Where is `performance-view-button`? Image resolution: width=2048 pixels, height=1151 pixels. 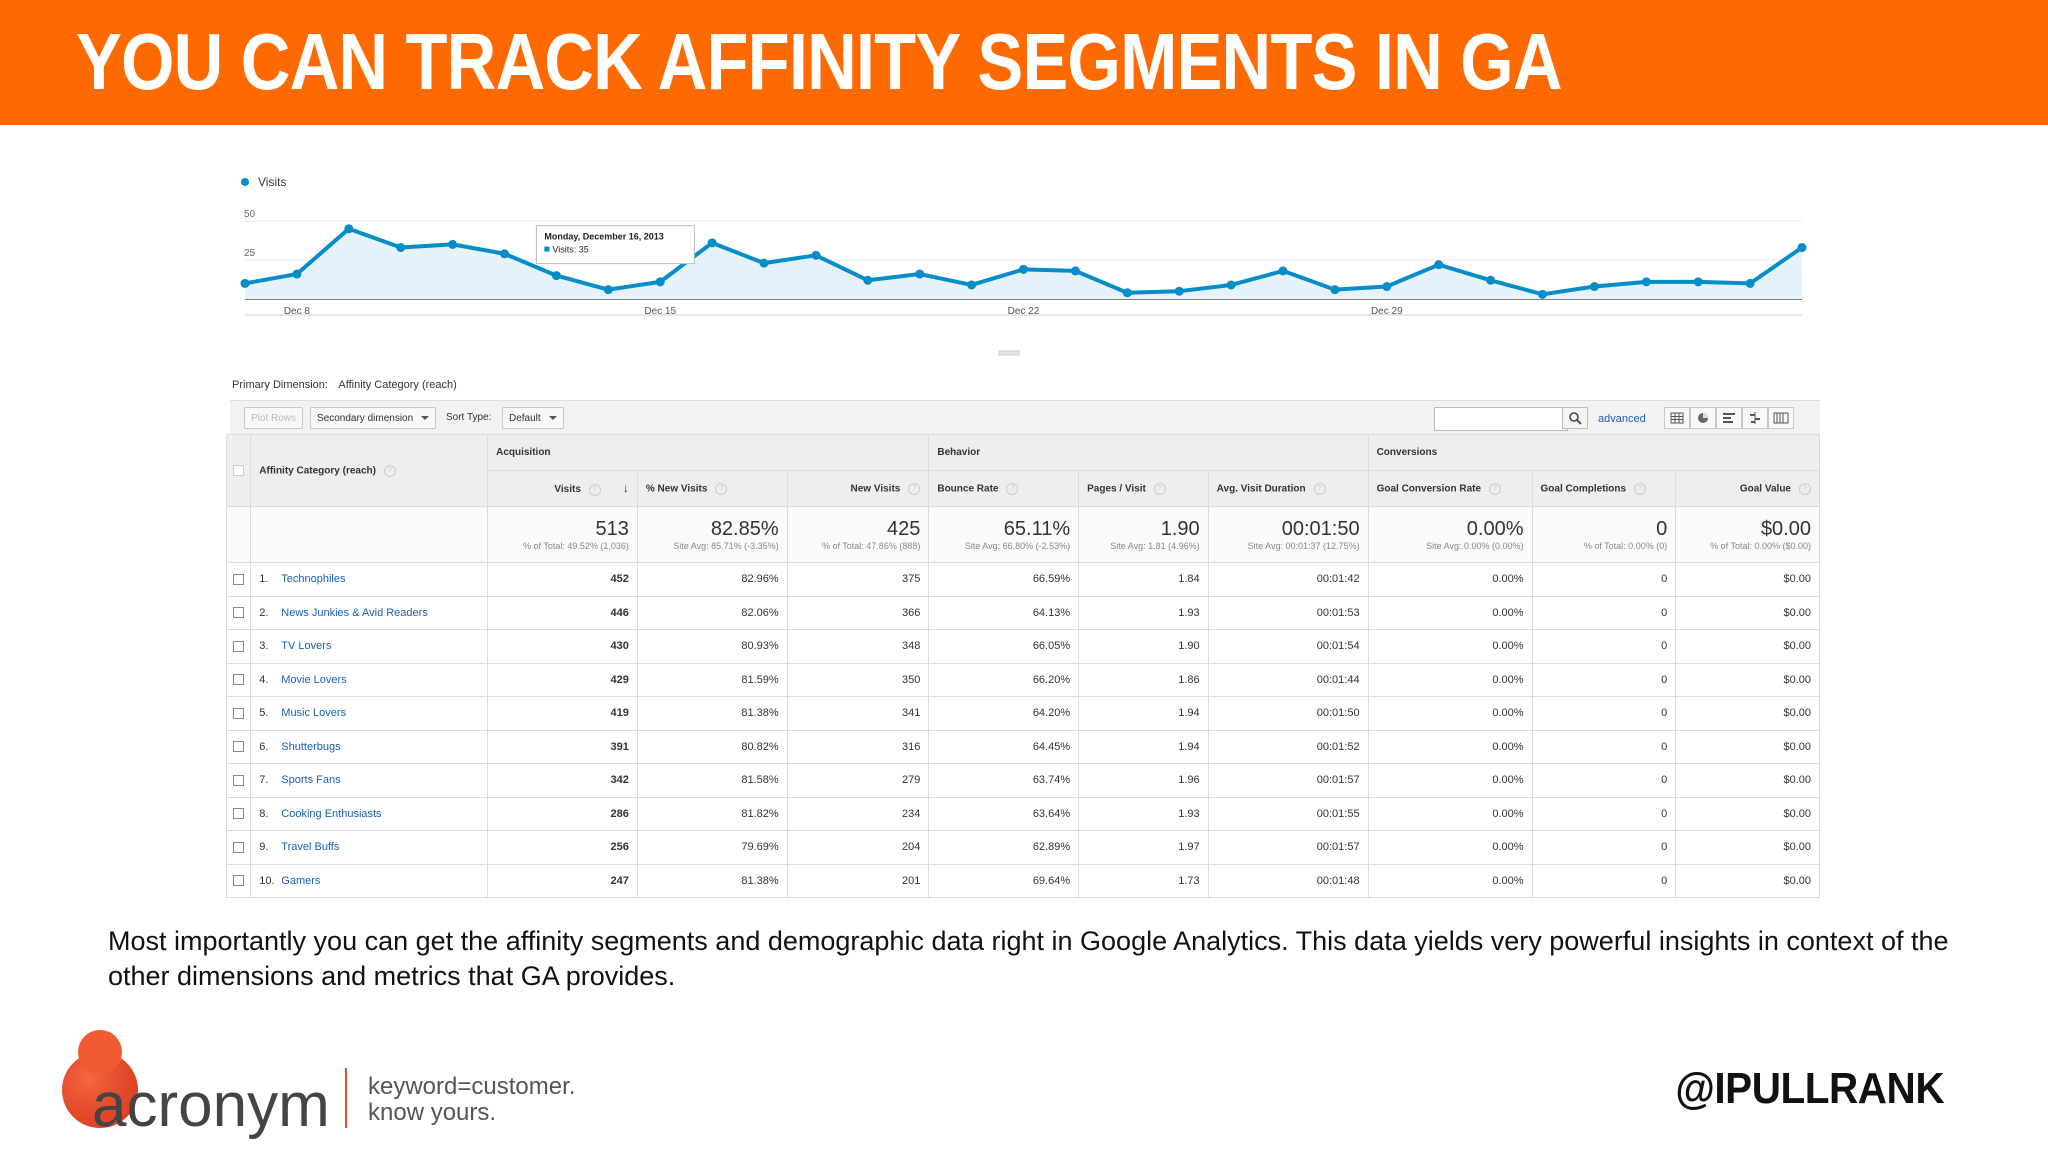
performance-view-button is located at coordinates (1729, 418).